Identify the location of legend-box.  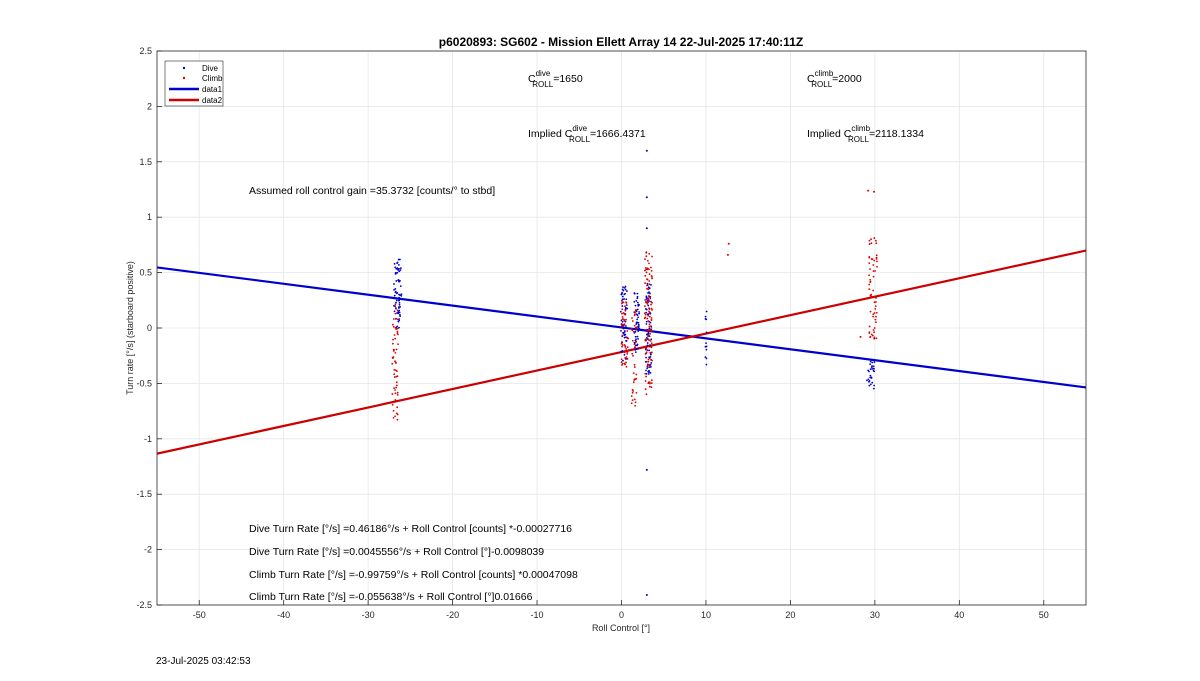
(194, 83).